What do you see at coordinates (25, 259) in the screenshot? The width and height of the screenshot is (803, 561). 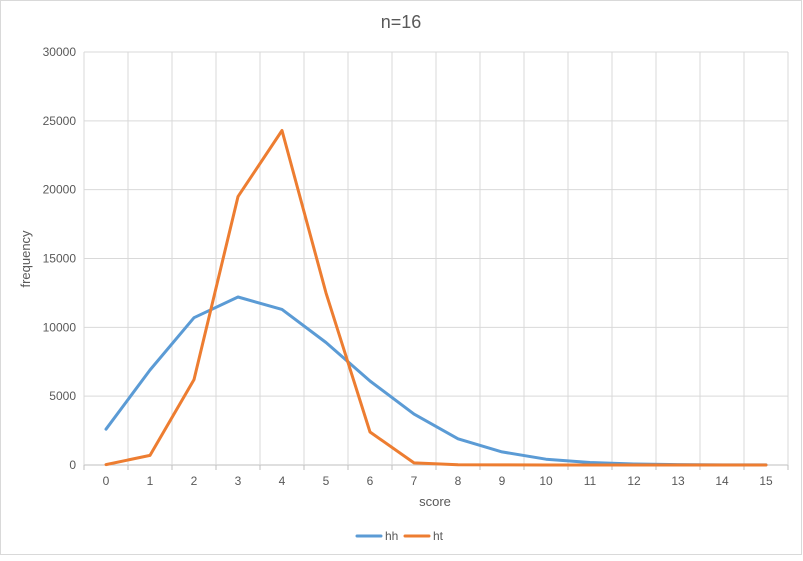 I see `y-axis-label: frequency` at bounding box center [25, 259].